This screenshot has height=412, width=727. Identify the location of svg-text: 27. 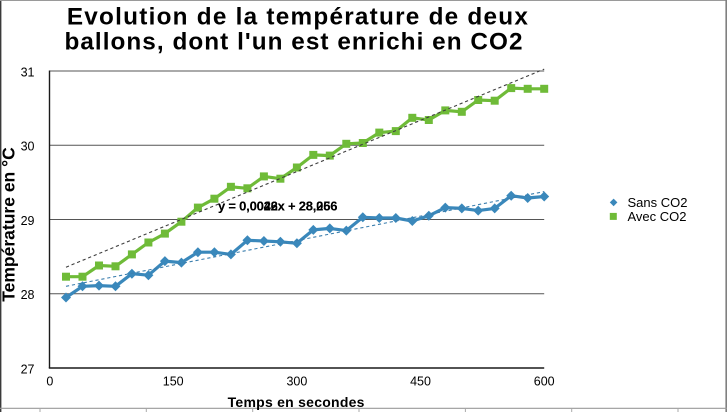
(28, 369).